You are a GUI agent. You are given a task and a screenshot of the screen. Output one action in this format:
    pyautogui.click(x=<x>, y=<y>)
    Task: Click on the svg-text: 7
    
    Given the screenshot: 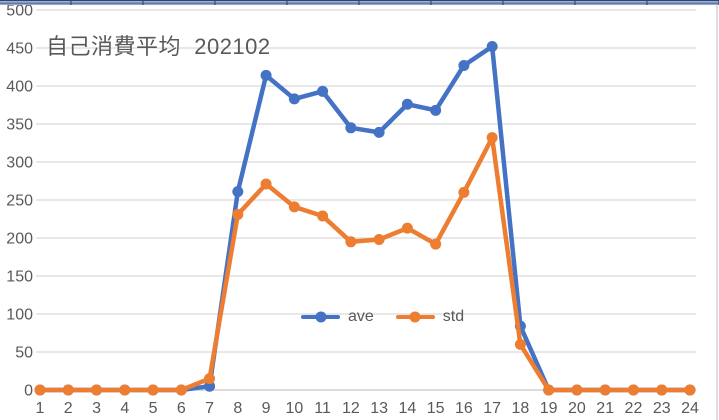 What is the action you would take?
    pyautogui.click(x=209, y=408)
    